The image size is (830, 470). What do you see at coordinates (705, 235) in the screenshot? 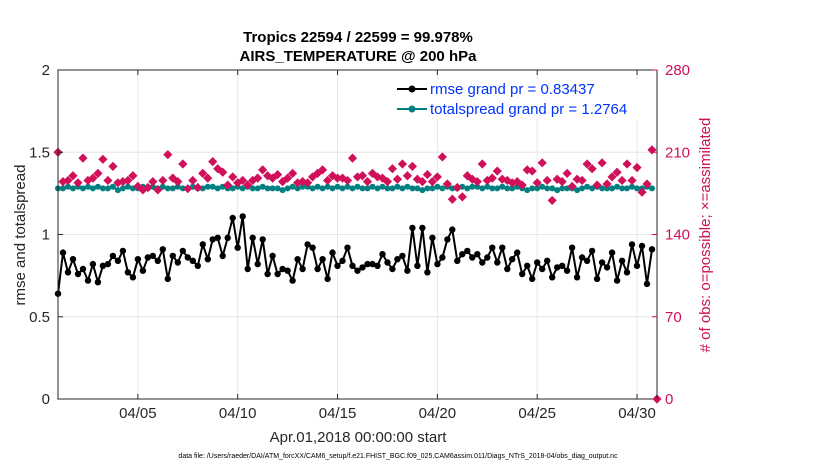
I see `y2-axis-label: # of obs: o=possible; ×=assimilated` at bounding box center [705, 235].